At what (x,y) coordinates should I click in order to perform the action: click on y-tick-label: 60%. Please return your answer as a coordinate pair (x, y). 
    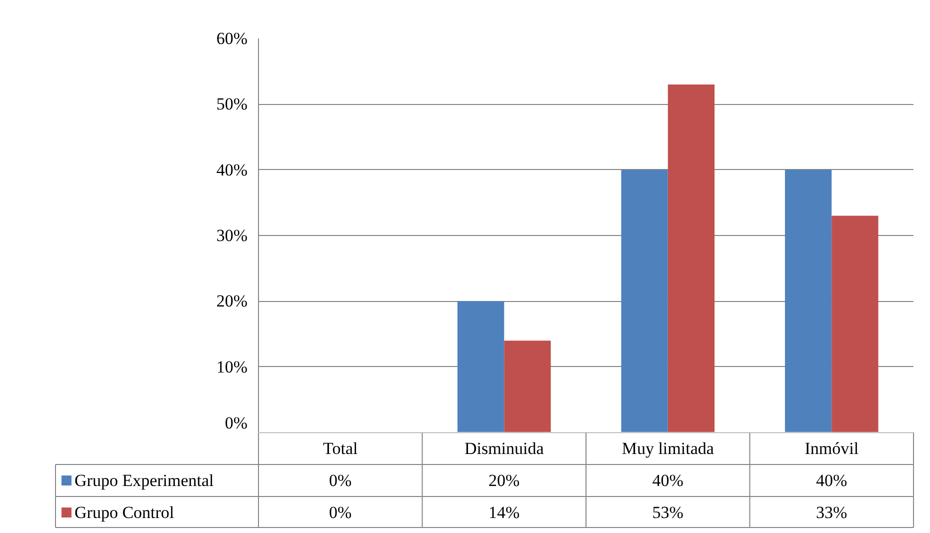
    Looking at the image, I should click on (232, 38).